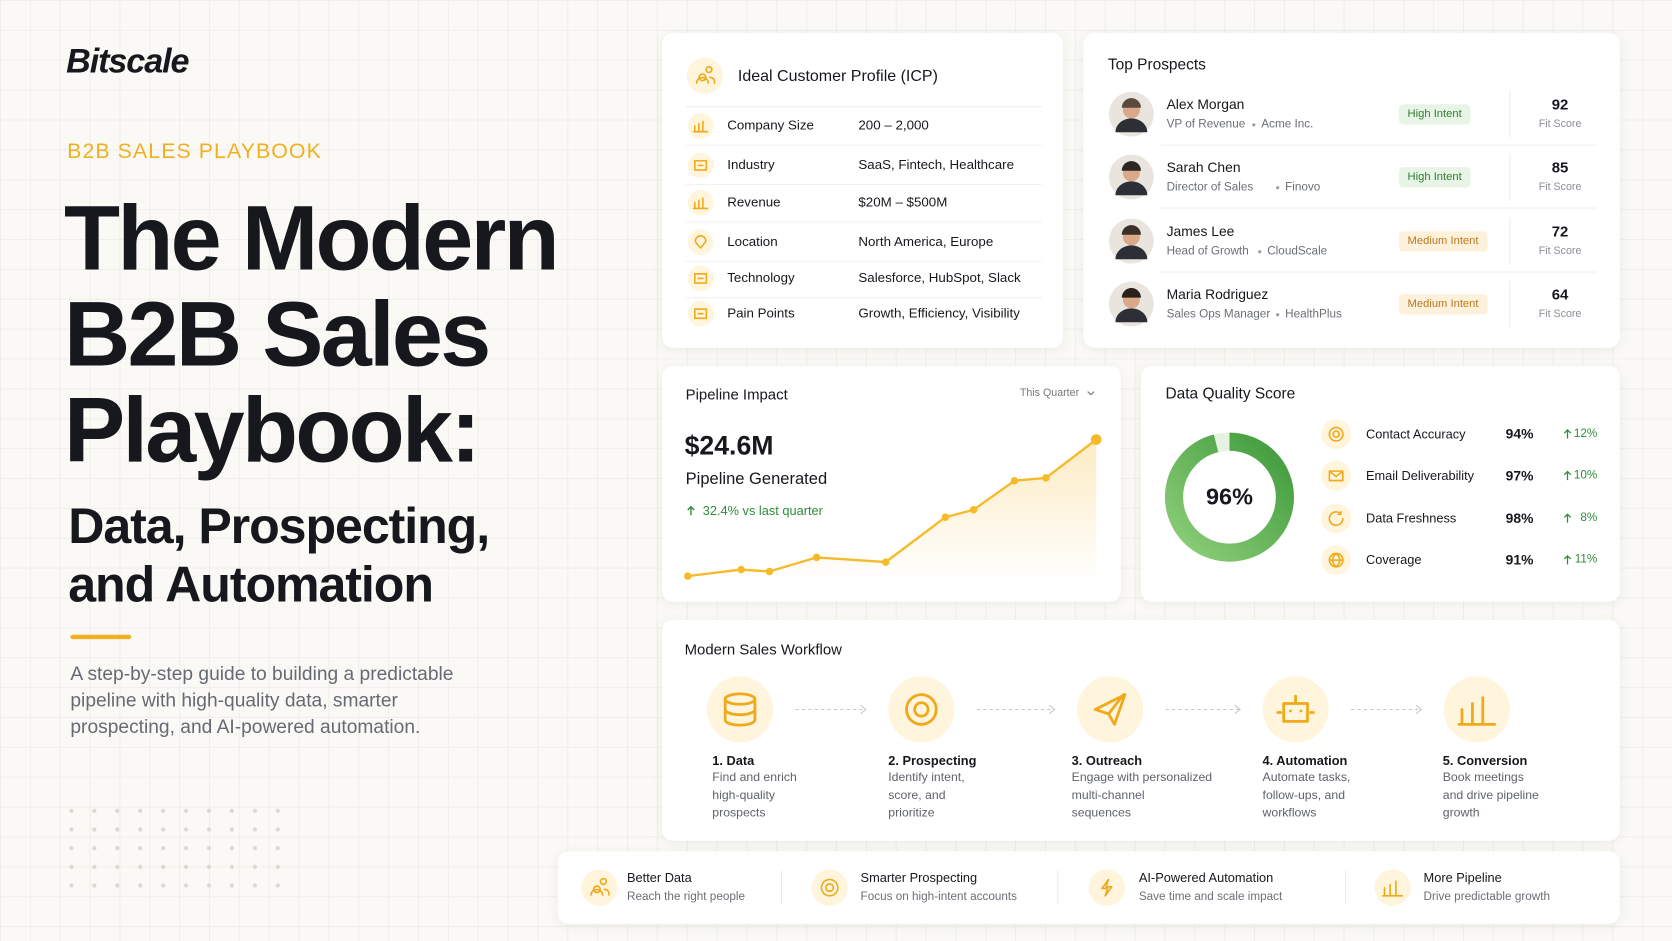 The width and height of the screenshot is (1672, 941). What do you see at coordinates (1485, 760) in the screenshot?
I see `step-title: 5. Conversion` at bounding box center [1485, 760].